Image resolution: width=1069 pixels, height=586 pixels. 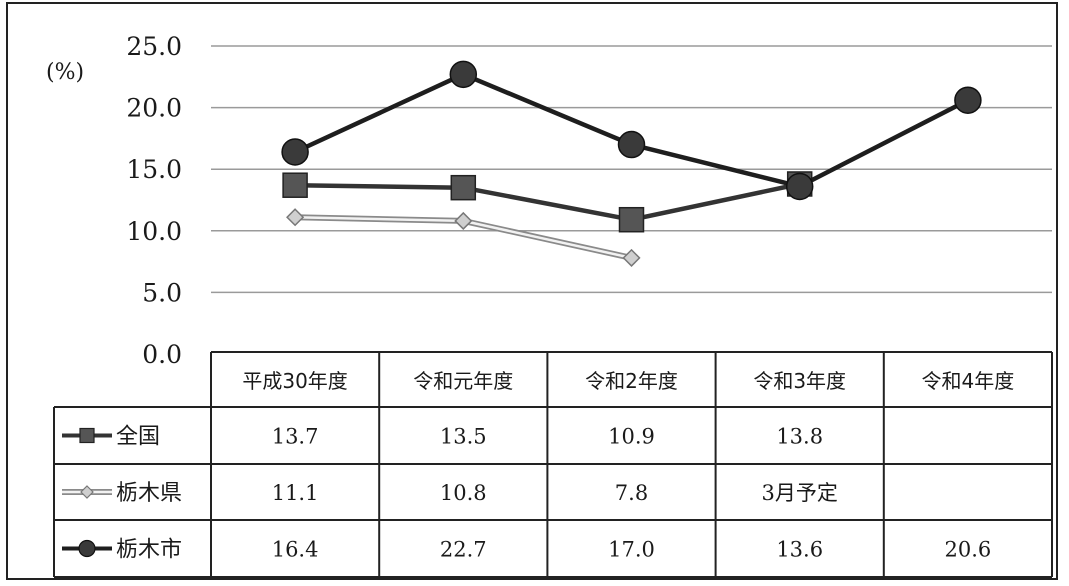 I want to click on legend-label: 栃木県, so click(x=149, y=493).